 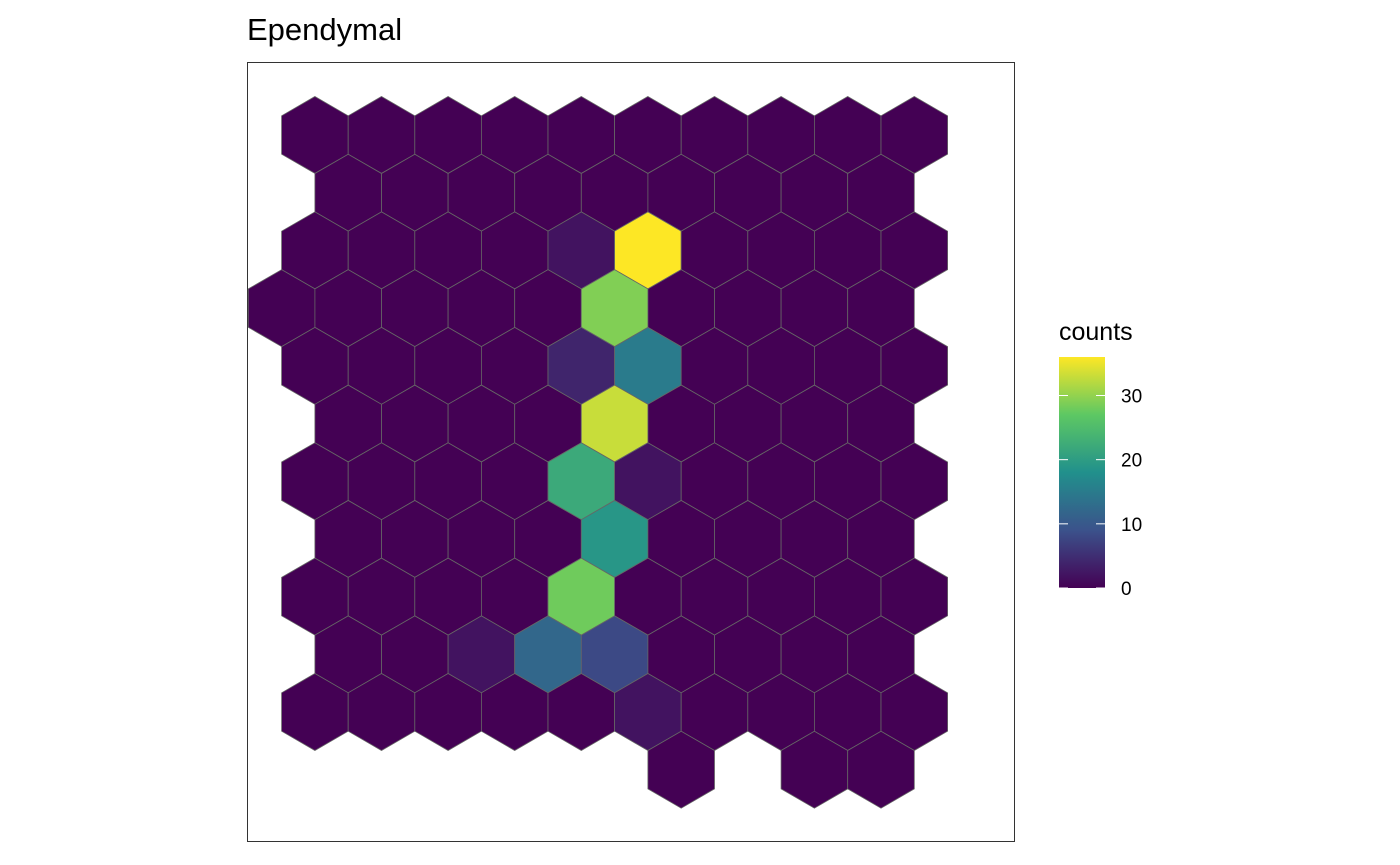 I want to click on legend-tick-label: 10, so click(x=1131, y=525).